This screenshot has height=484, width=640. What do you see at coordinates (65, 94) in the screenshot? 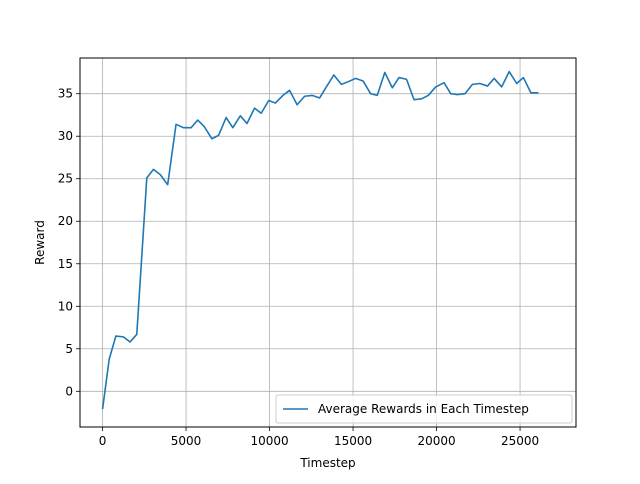
I see `y-tick-label: 35` at bounding box center [65, 94].